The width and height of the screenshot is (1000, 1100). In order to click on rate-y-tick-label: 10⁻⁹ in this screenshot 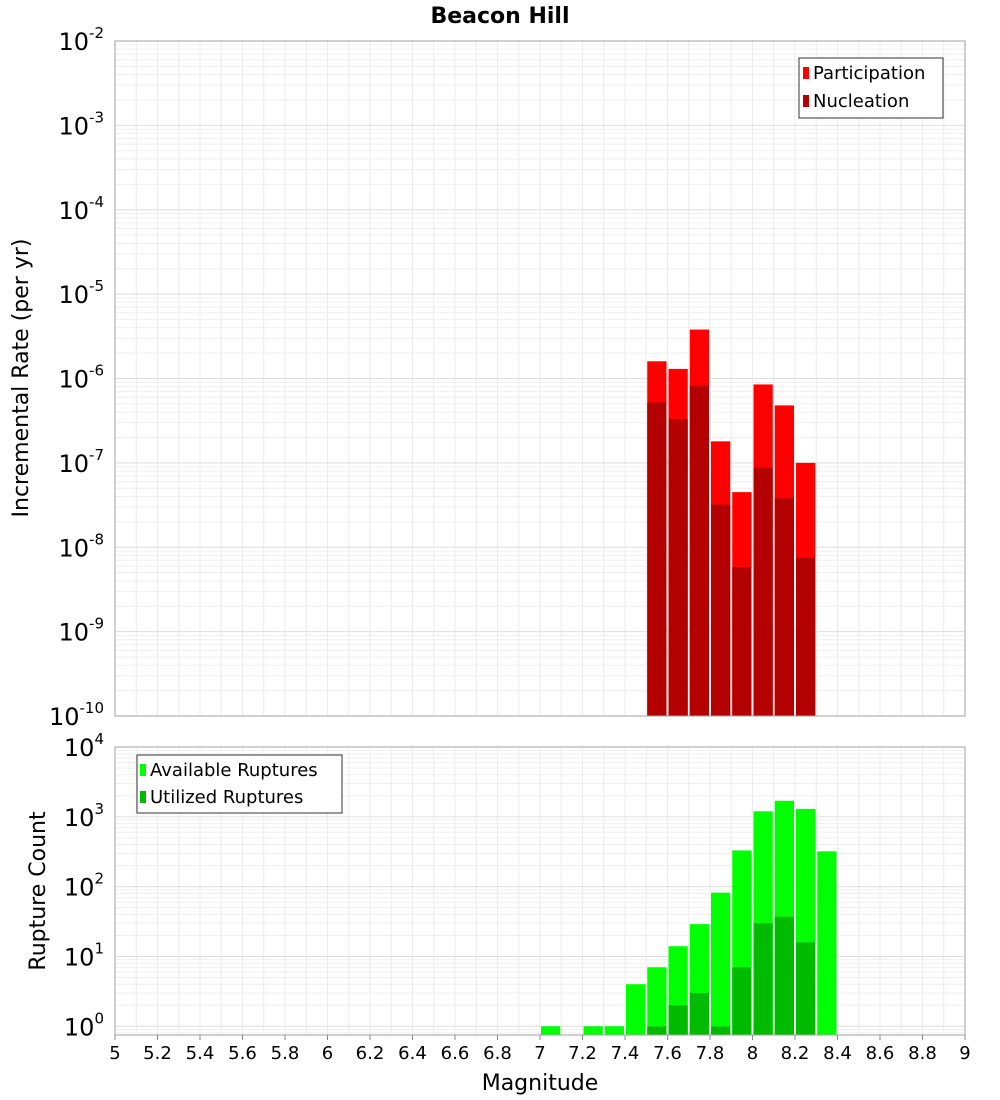, I will do `click(81, 631)`.